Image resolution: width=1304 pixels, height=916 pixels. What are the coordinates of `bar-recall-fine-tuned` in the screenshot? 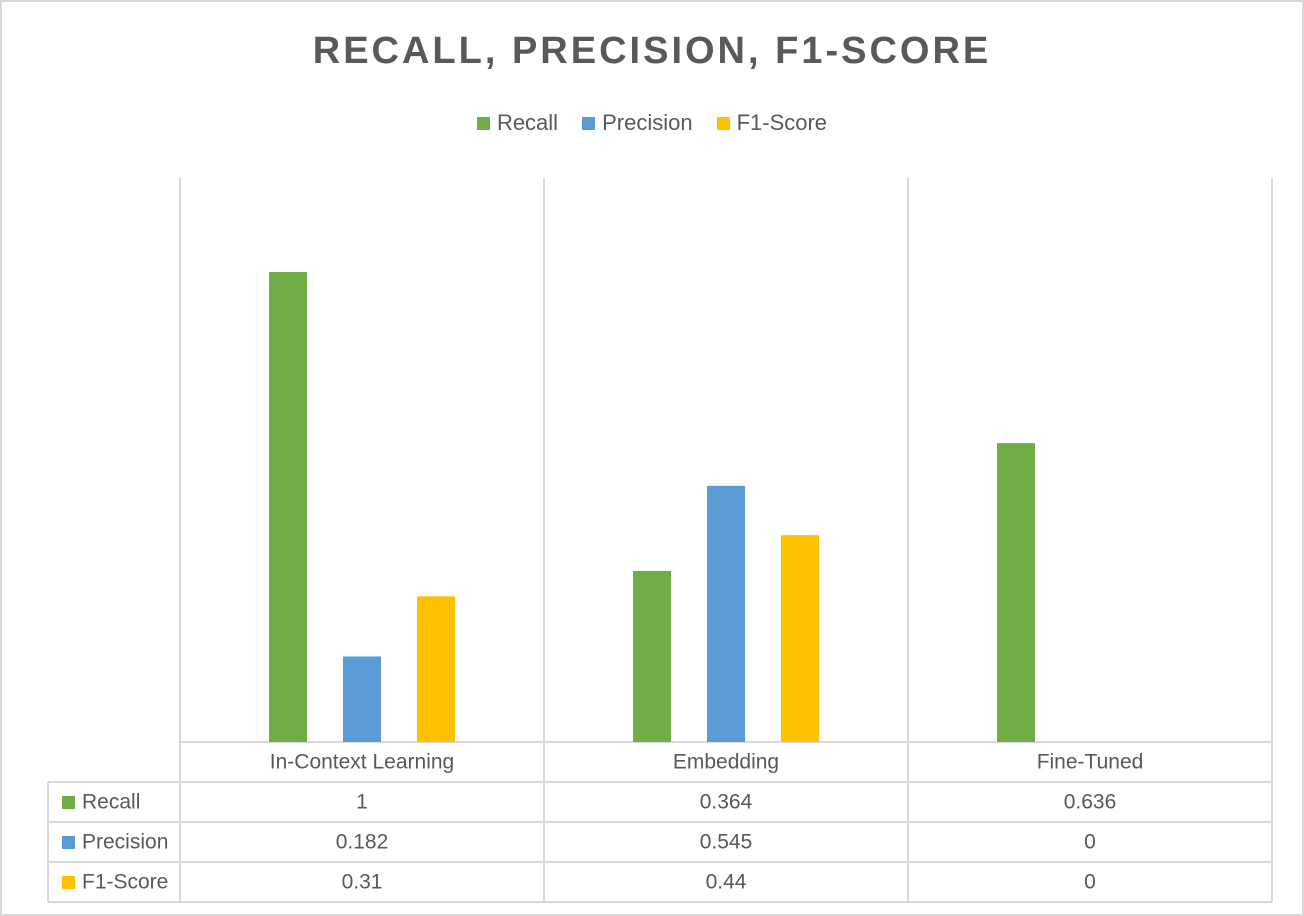 It's located at (1016, 592).